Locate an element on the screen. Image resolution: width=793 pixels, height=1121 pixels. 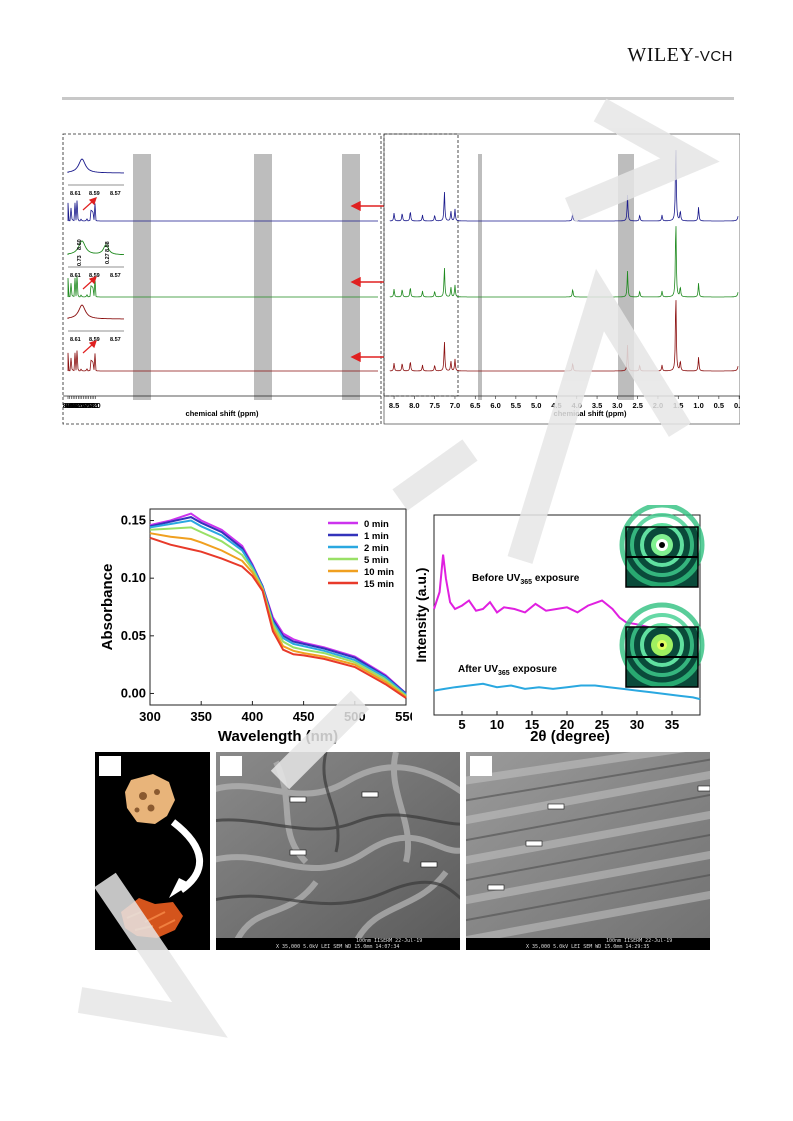
uvvis-xtick-label: 300 is located at coordinates (150, 716).